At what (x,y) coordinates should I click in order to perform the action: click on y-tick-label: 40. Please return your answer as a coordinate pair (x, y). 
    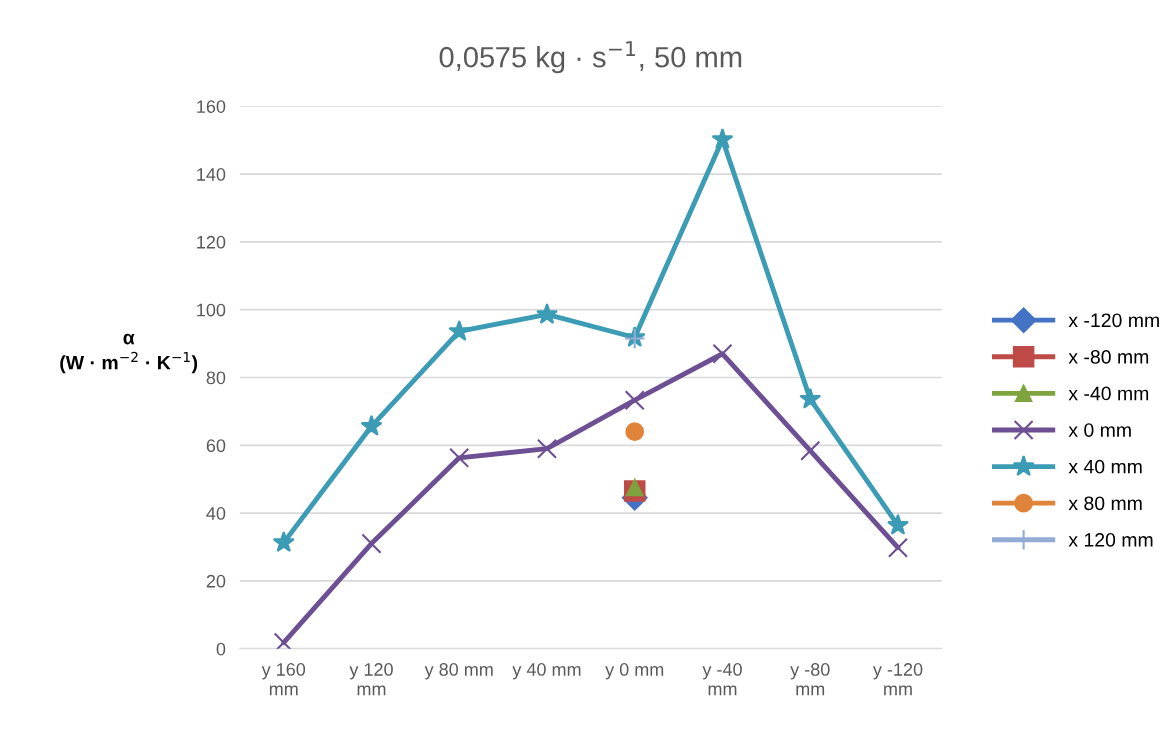
    Looking at the image, I should click on (216, 513).